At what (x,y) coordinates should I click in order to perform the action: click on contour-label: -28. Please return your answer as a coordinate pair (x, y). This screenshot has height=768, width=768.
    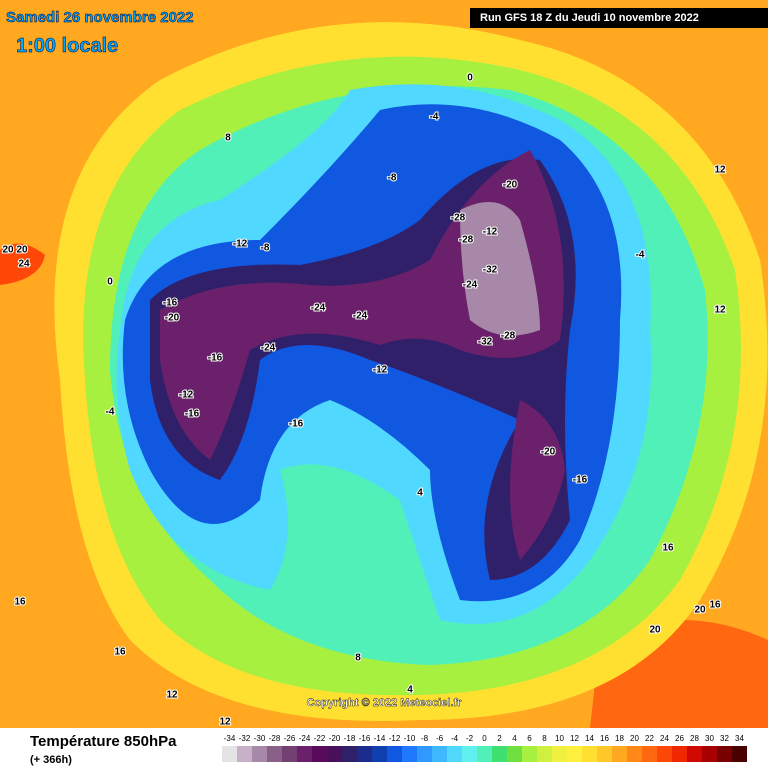
    Looking at the image, I should click on (458, 218).